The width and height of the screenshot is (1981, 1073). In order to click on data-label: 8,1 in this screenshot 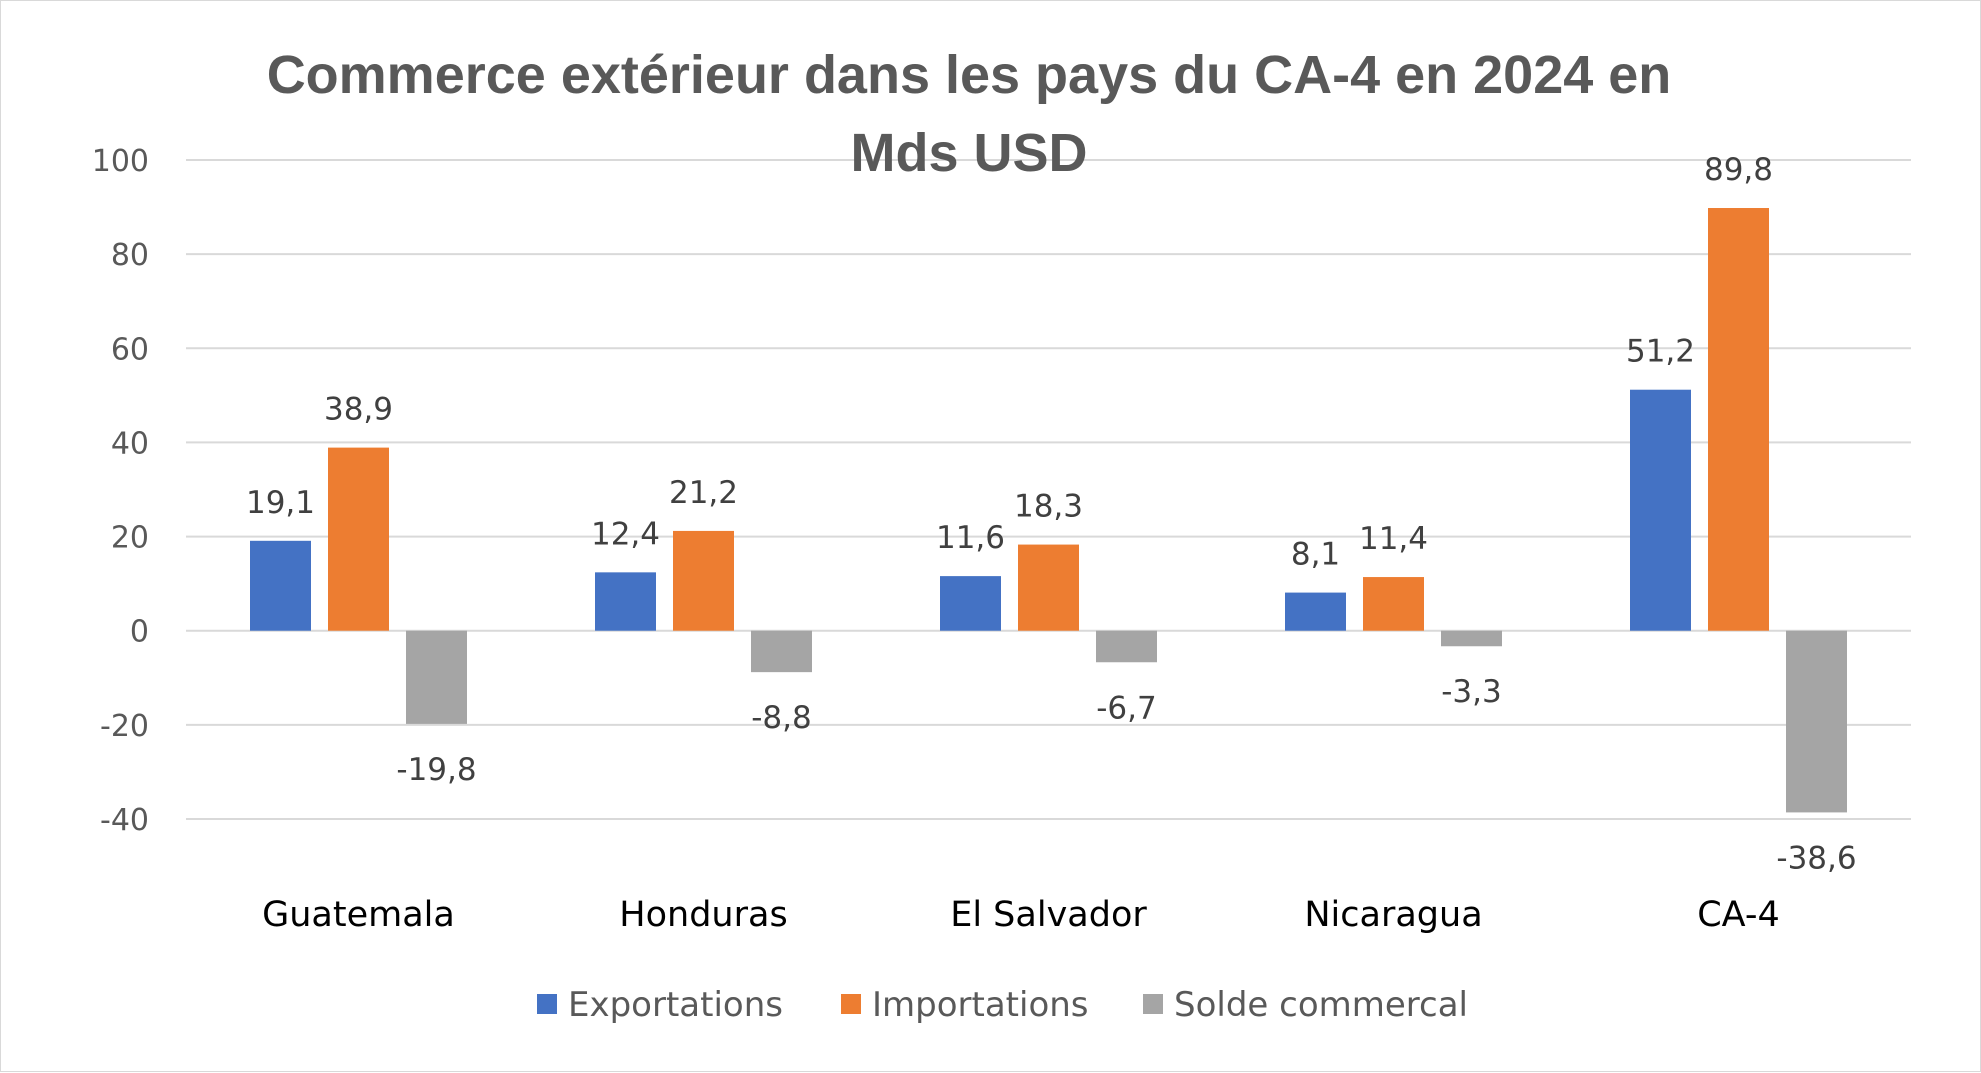, I will do `click(1315, 555)`.